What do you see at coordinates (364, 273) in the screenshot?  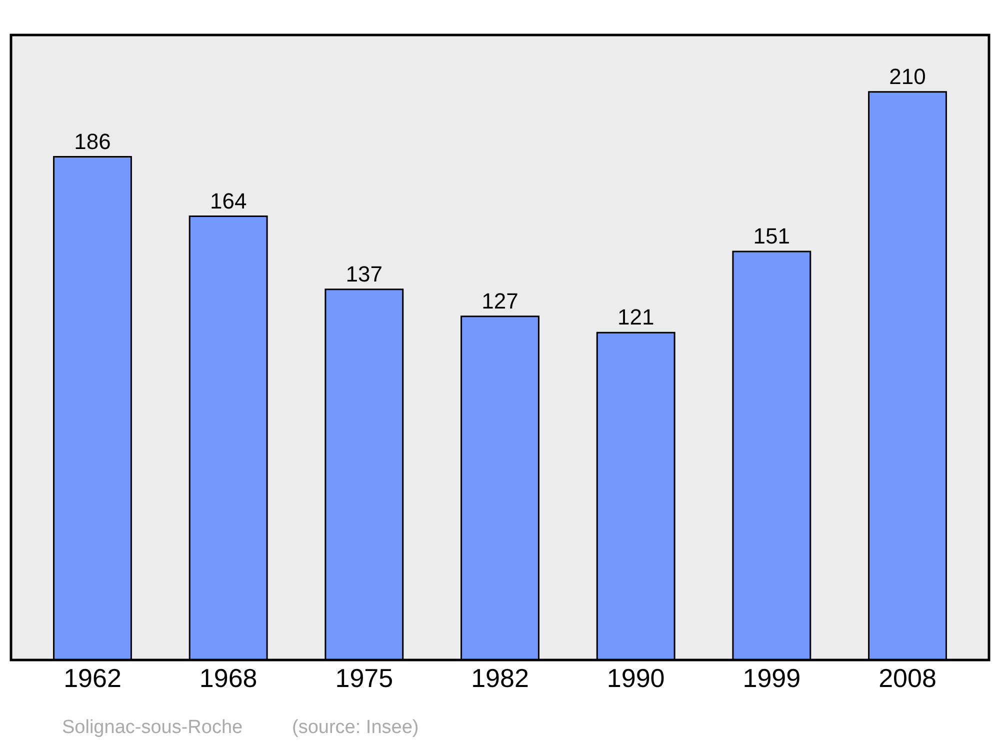 I see `data-label: 137` at bounding box center [364, 273].